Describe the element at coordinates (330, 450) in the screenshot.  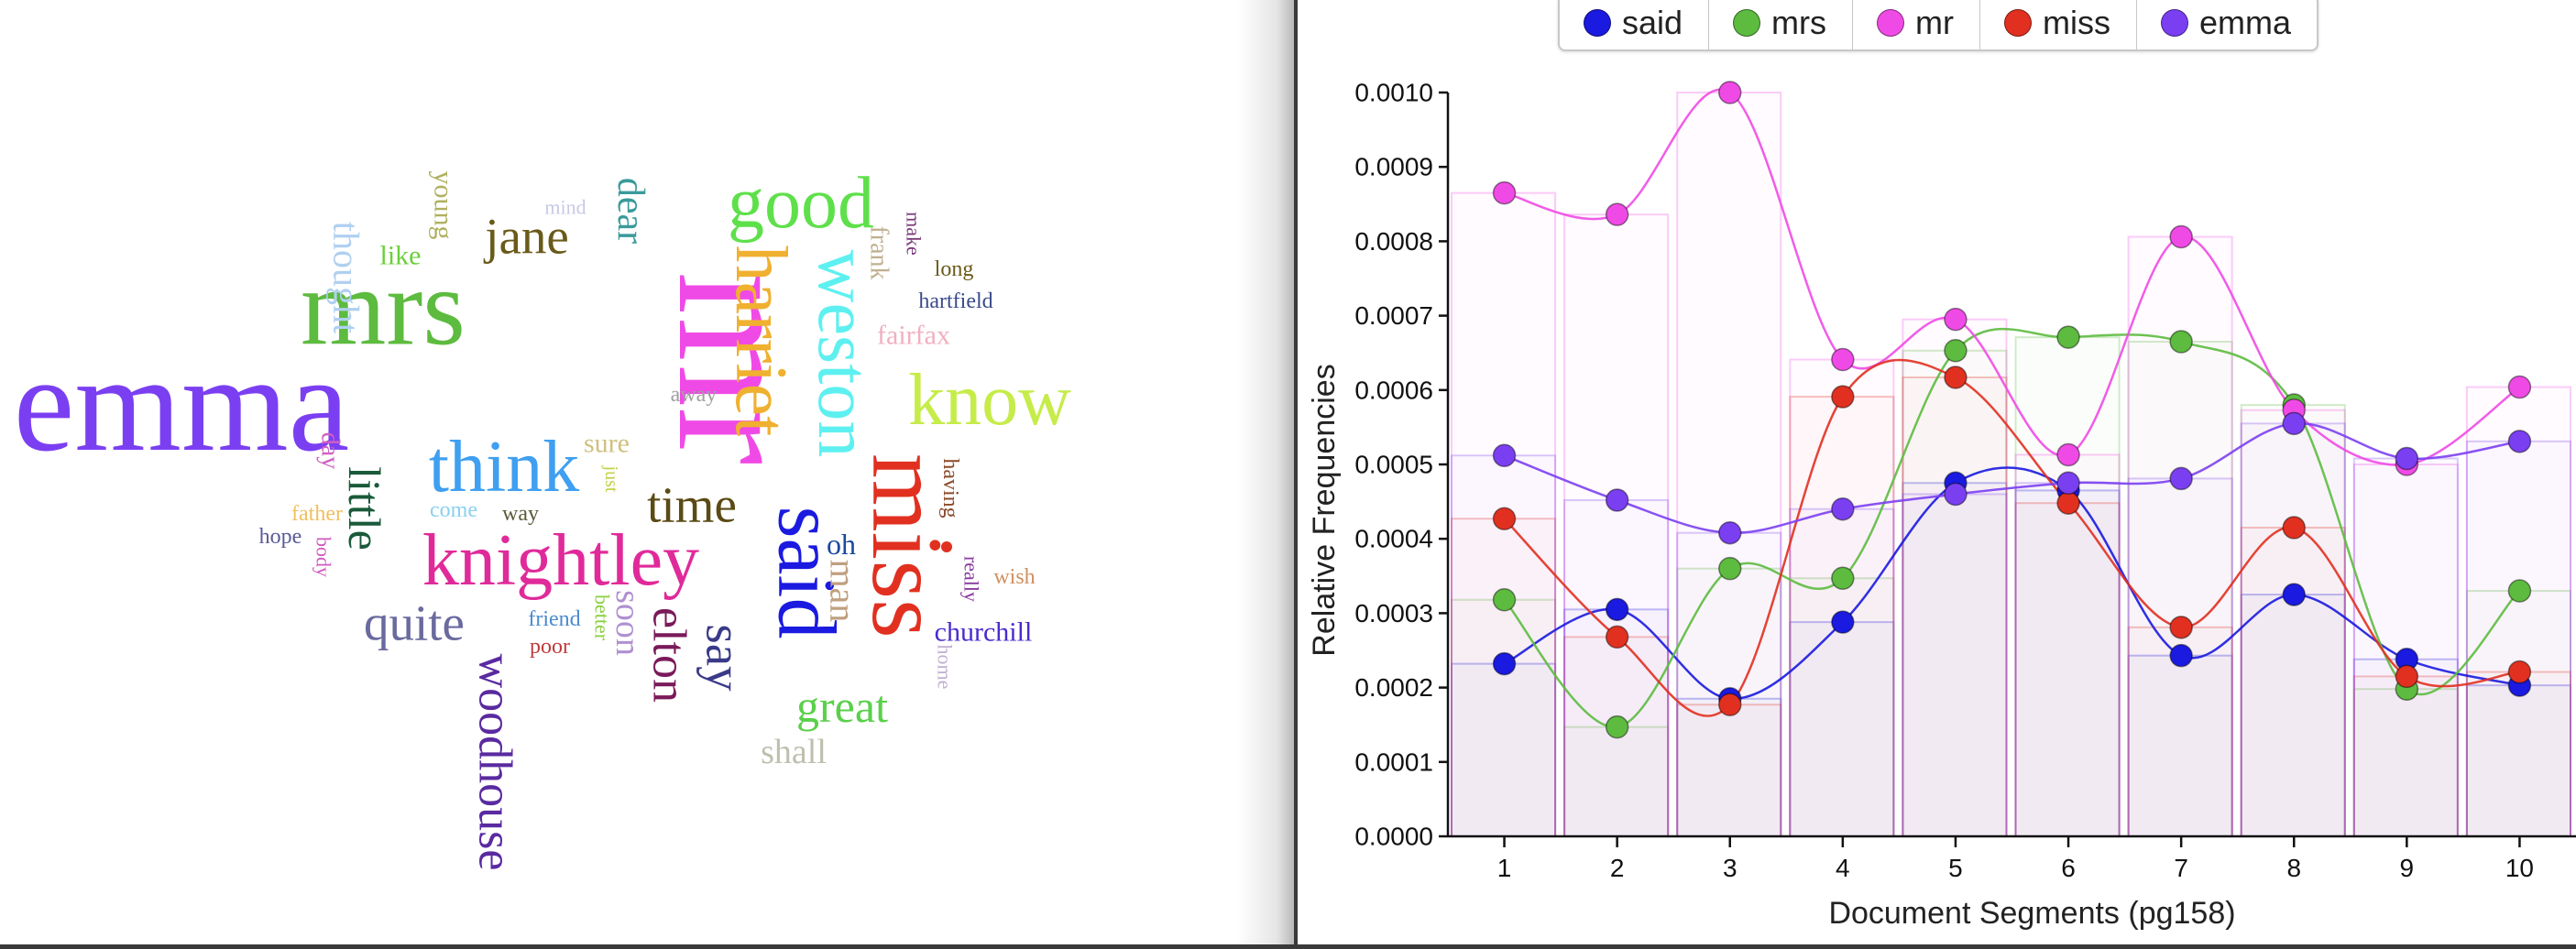
I see `cloud-word-day: day` at that location.